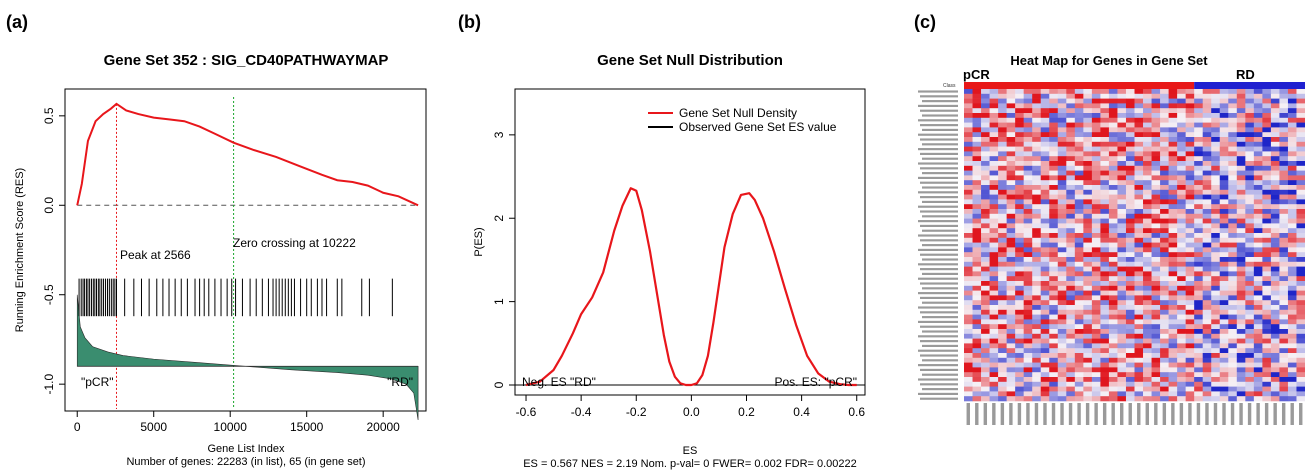 The image size is (1305, 472). Describe the element at coordinates (247, 357) in the screenshot. I see `ranked-metric-area` at that location.